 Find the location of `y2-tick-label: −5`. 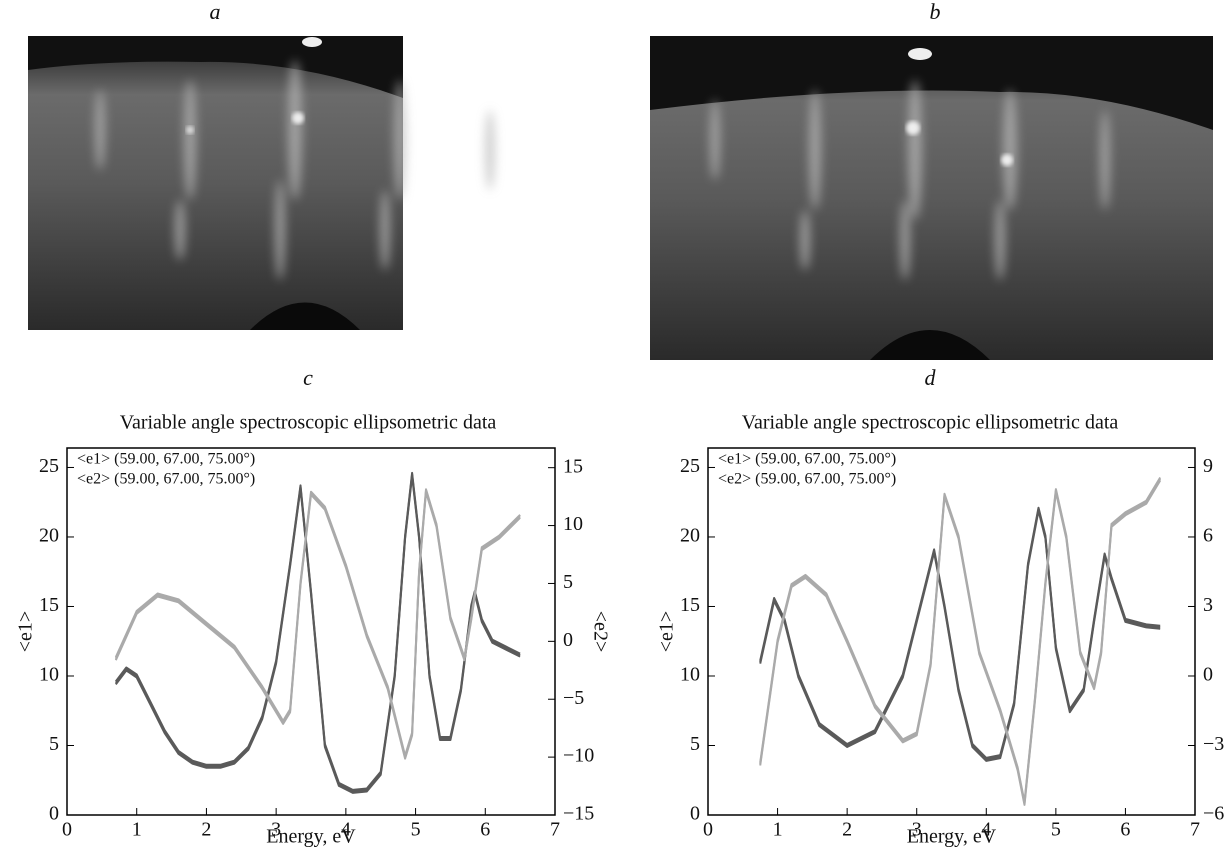

y2-tick-label: −5 is located at coordinates (573, 698).